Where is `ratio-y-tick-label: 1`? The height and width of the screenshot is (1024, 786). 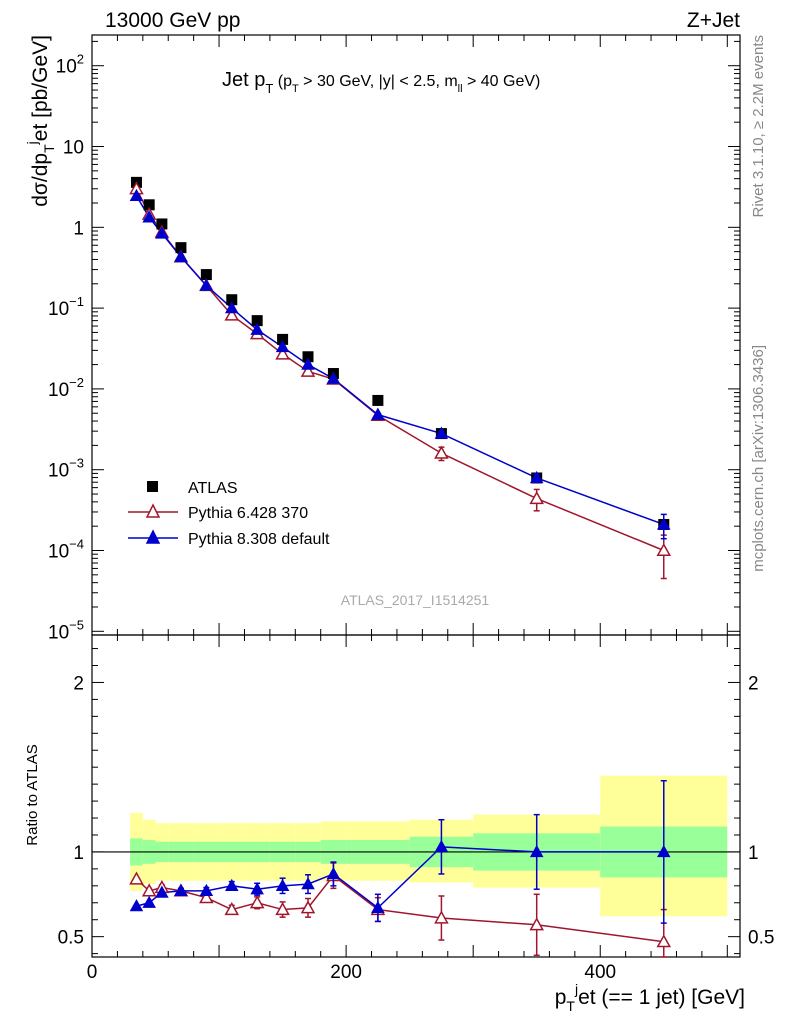
ratio-y-tick-label: 1 is located at coordinates (78, 853).